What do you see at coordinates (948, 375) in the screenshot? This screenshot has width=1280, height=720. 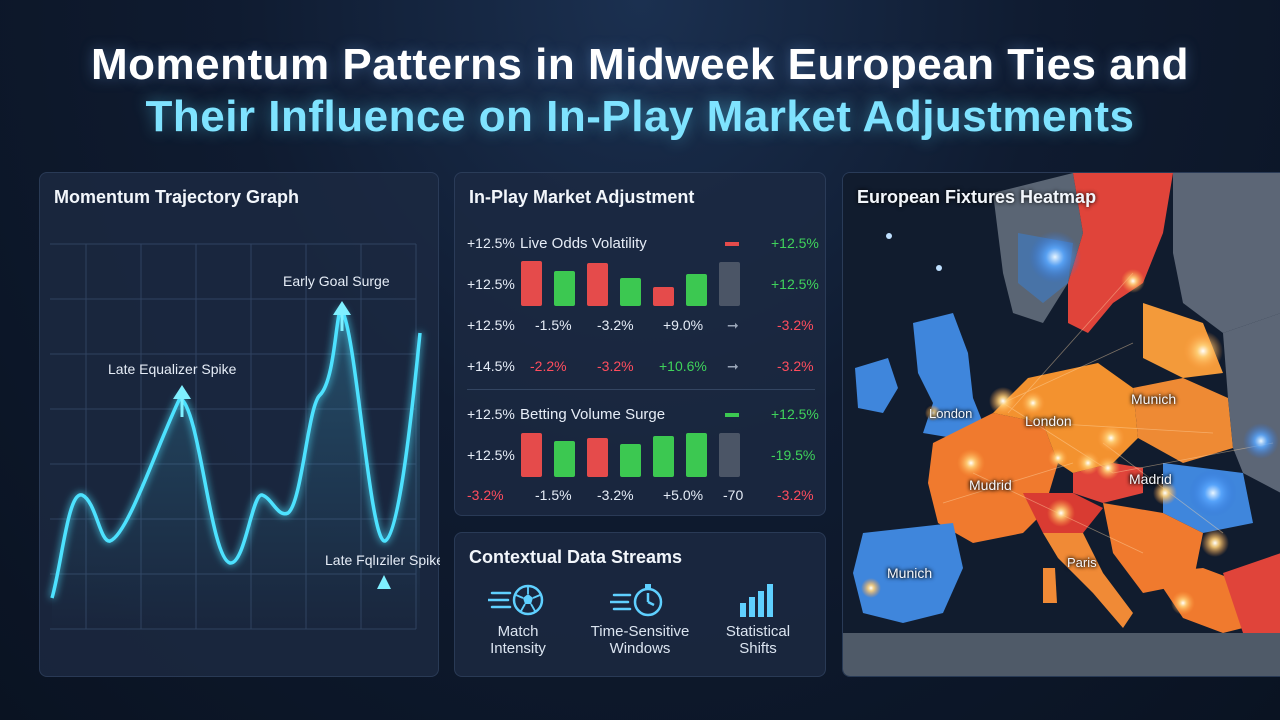 I see `region-britain` at bounding box center [948, 375].